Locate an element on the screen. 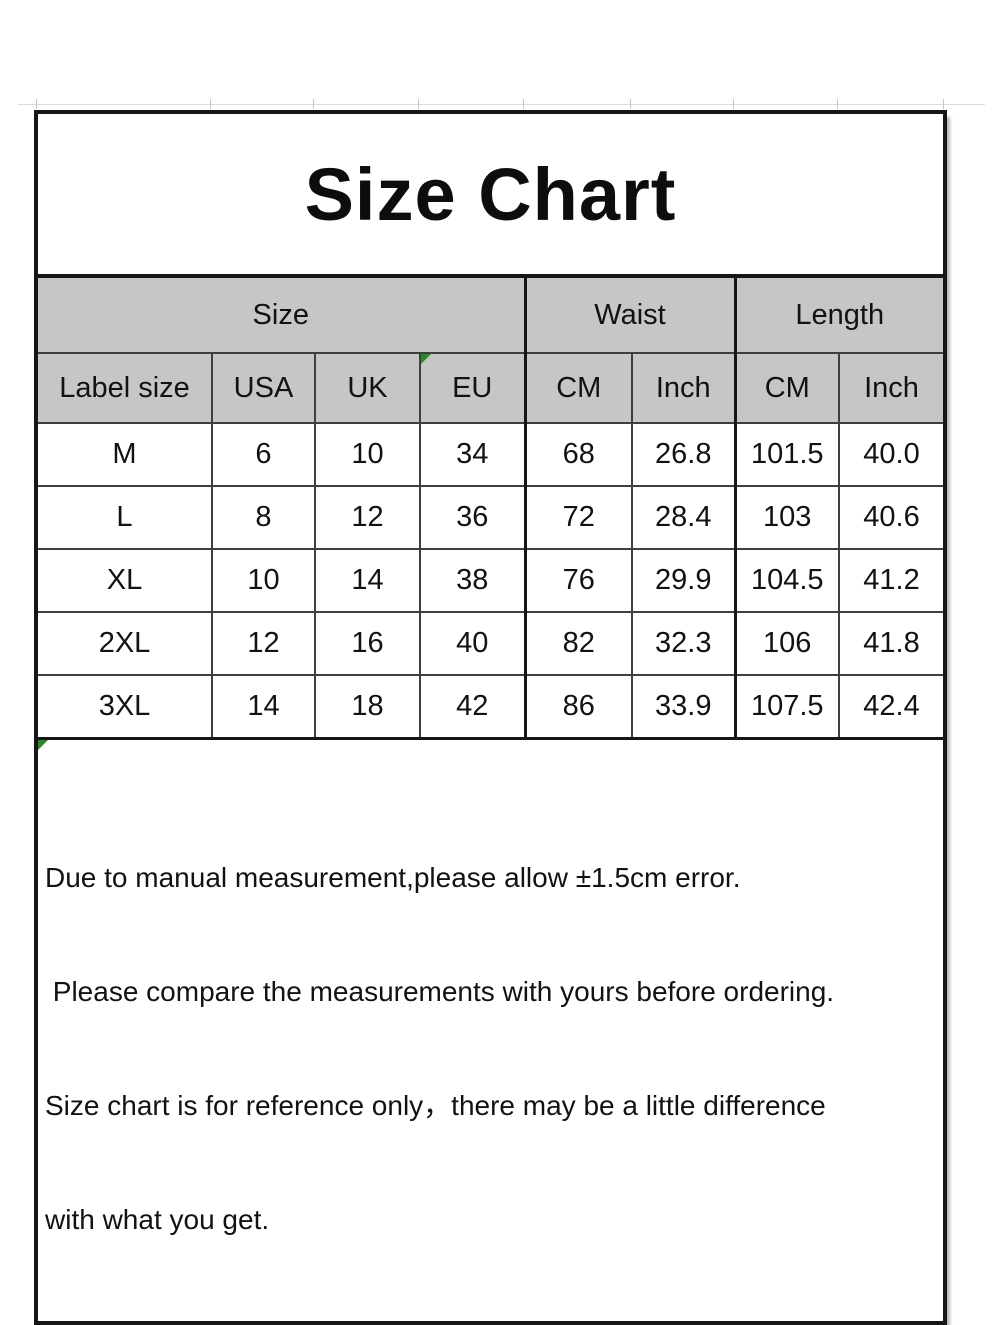  column-header-row: Label size USA UK EU CM Inch CM Inch is located at coordinates (490, 388).